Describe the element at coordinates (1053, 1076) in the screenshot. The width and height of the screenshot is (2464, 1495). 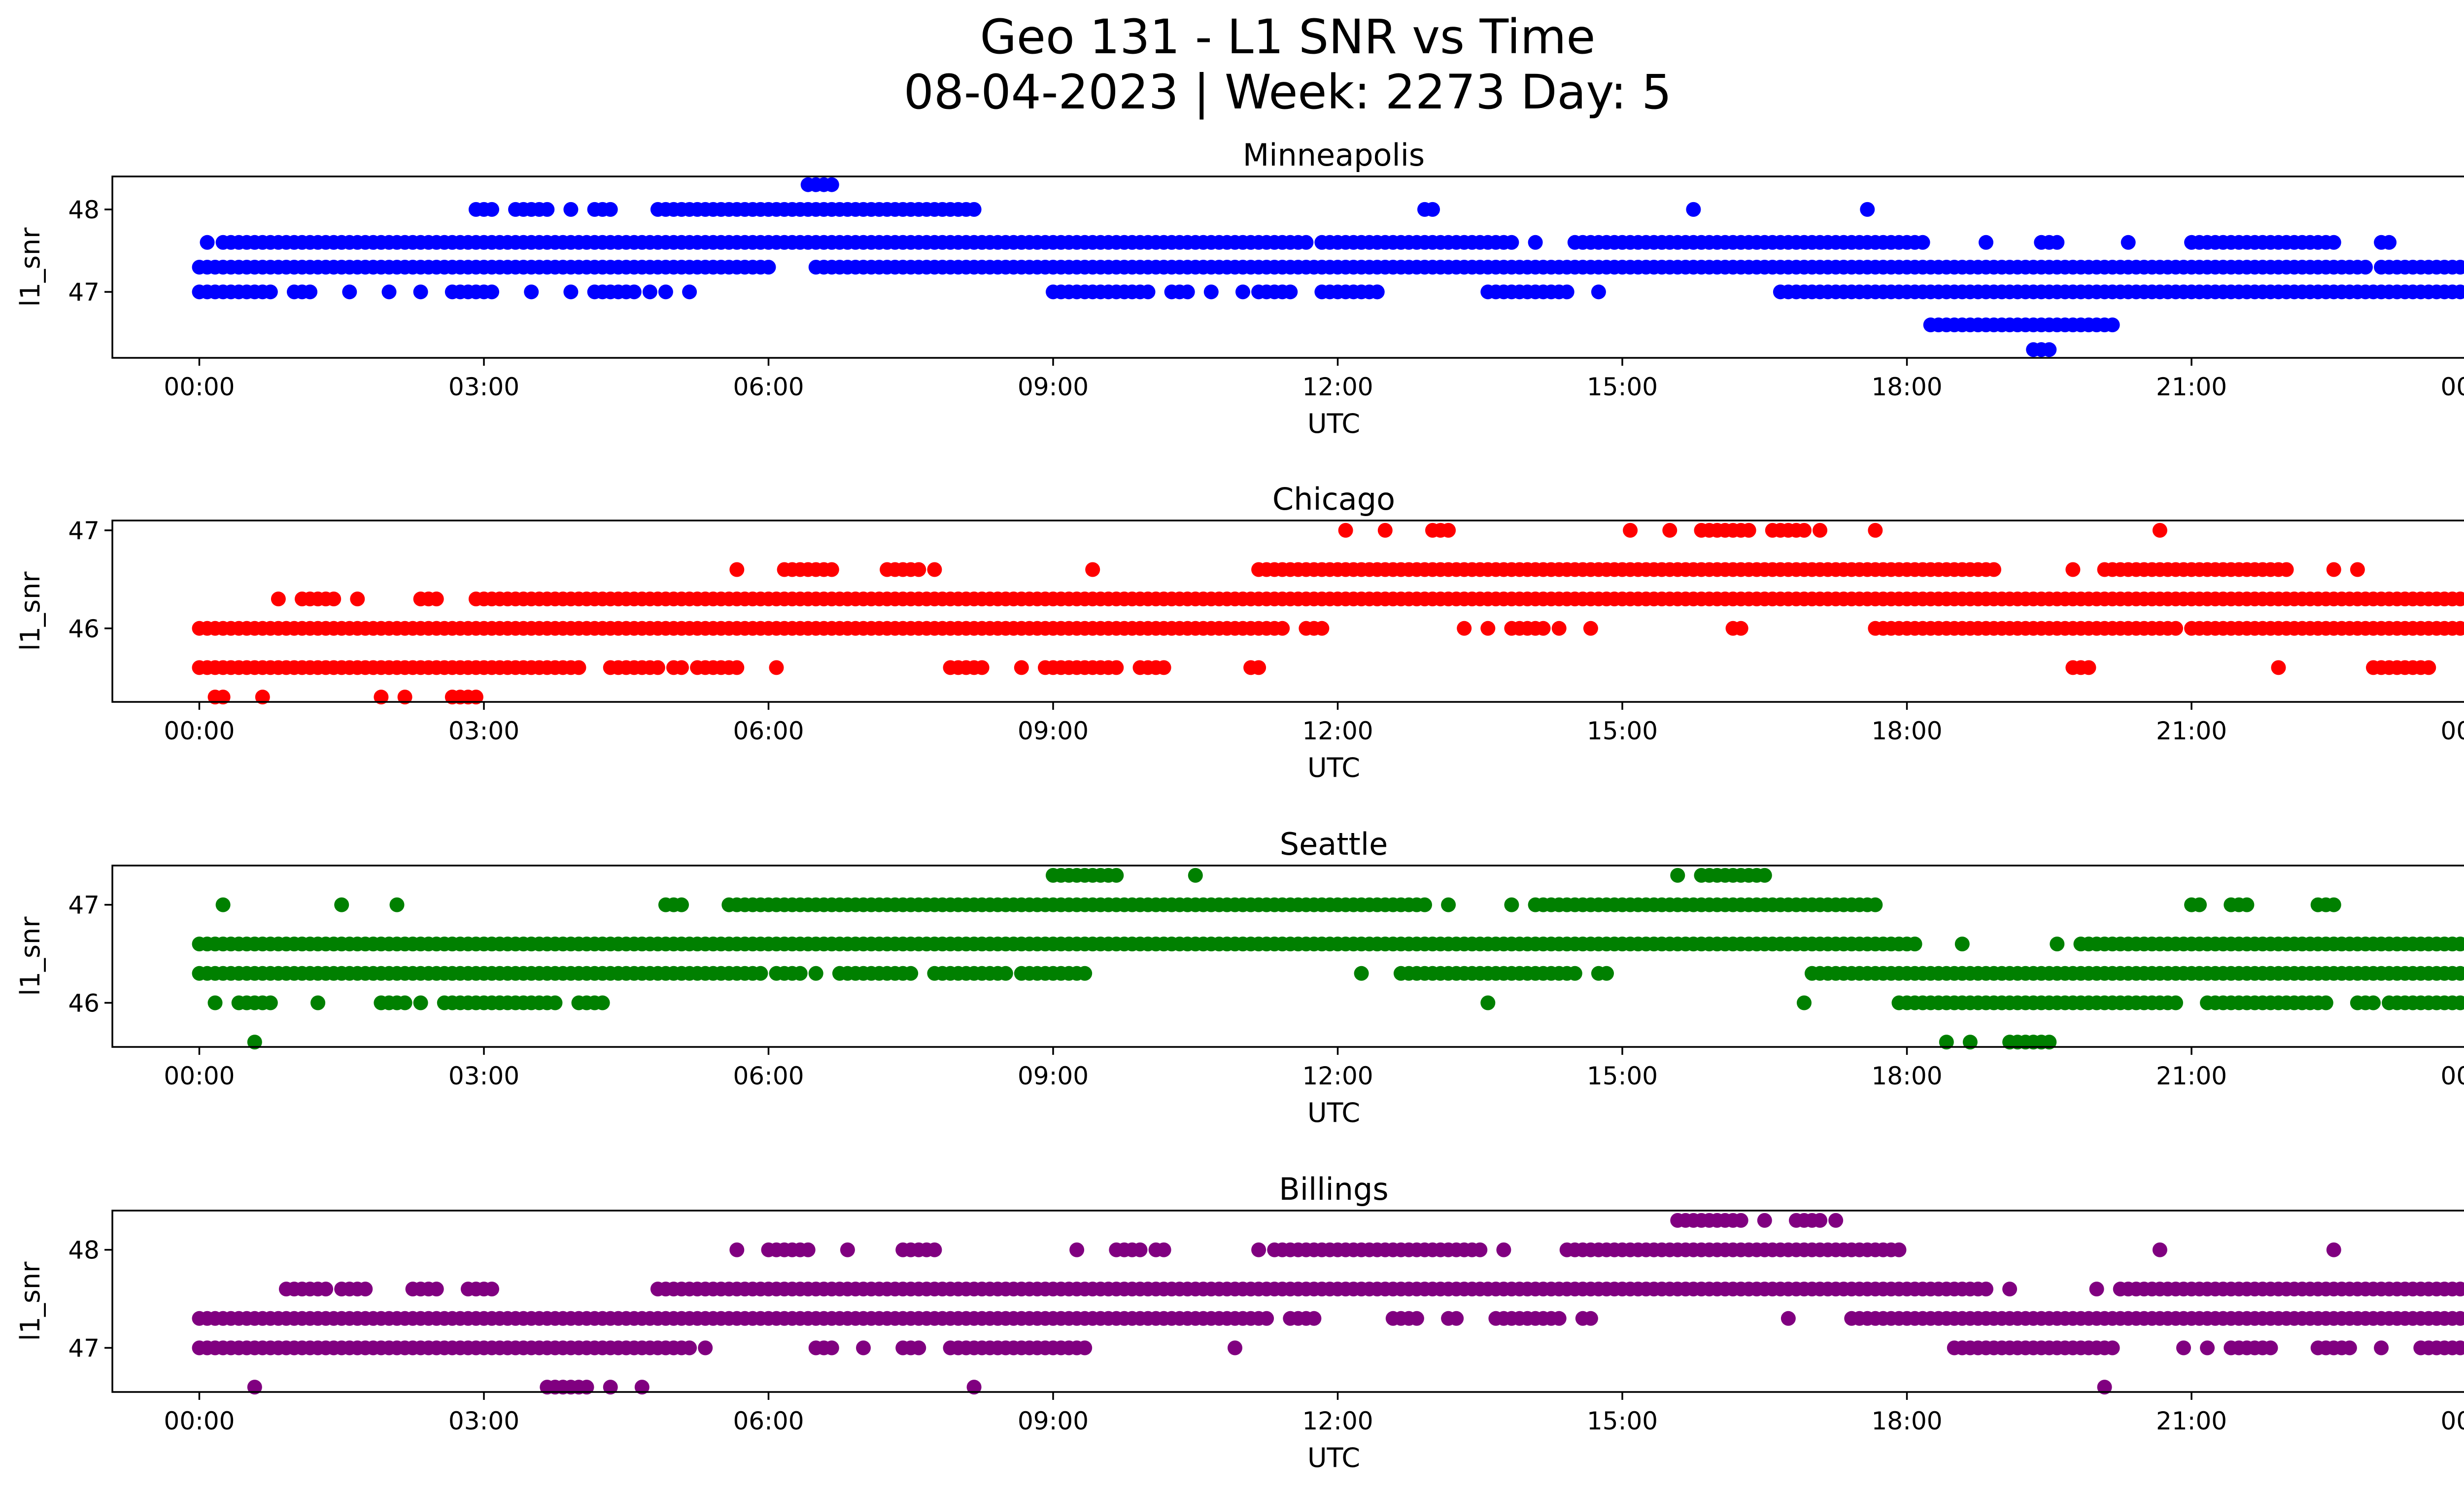
I see `x-tick-label: 09:00` at that location.